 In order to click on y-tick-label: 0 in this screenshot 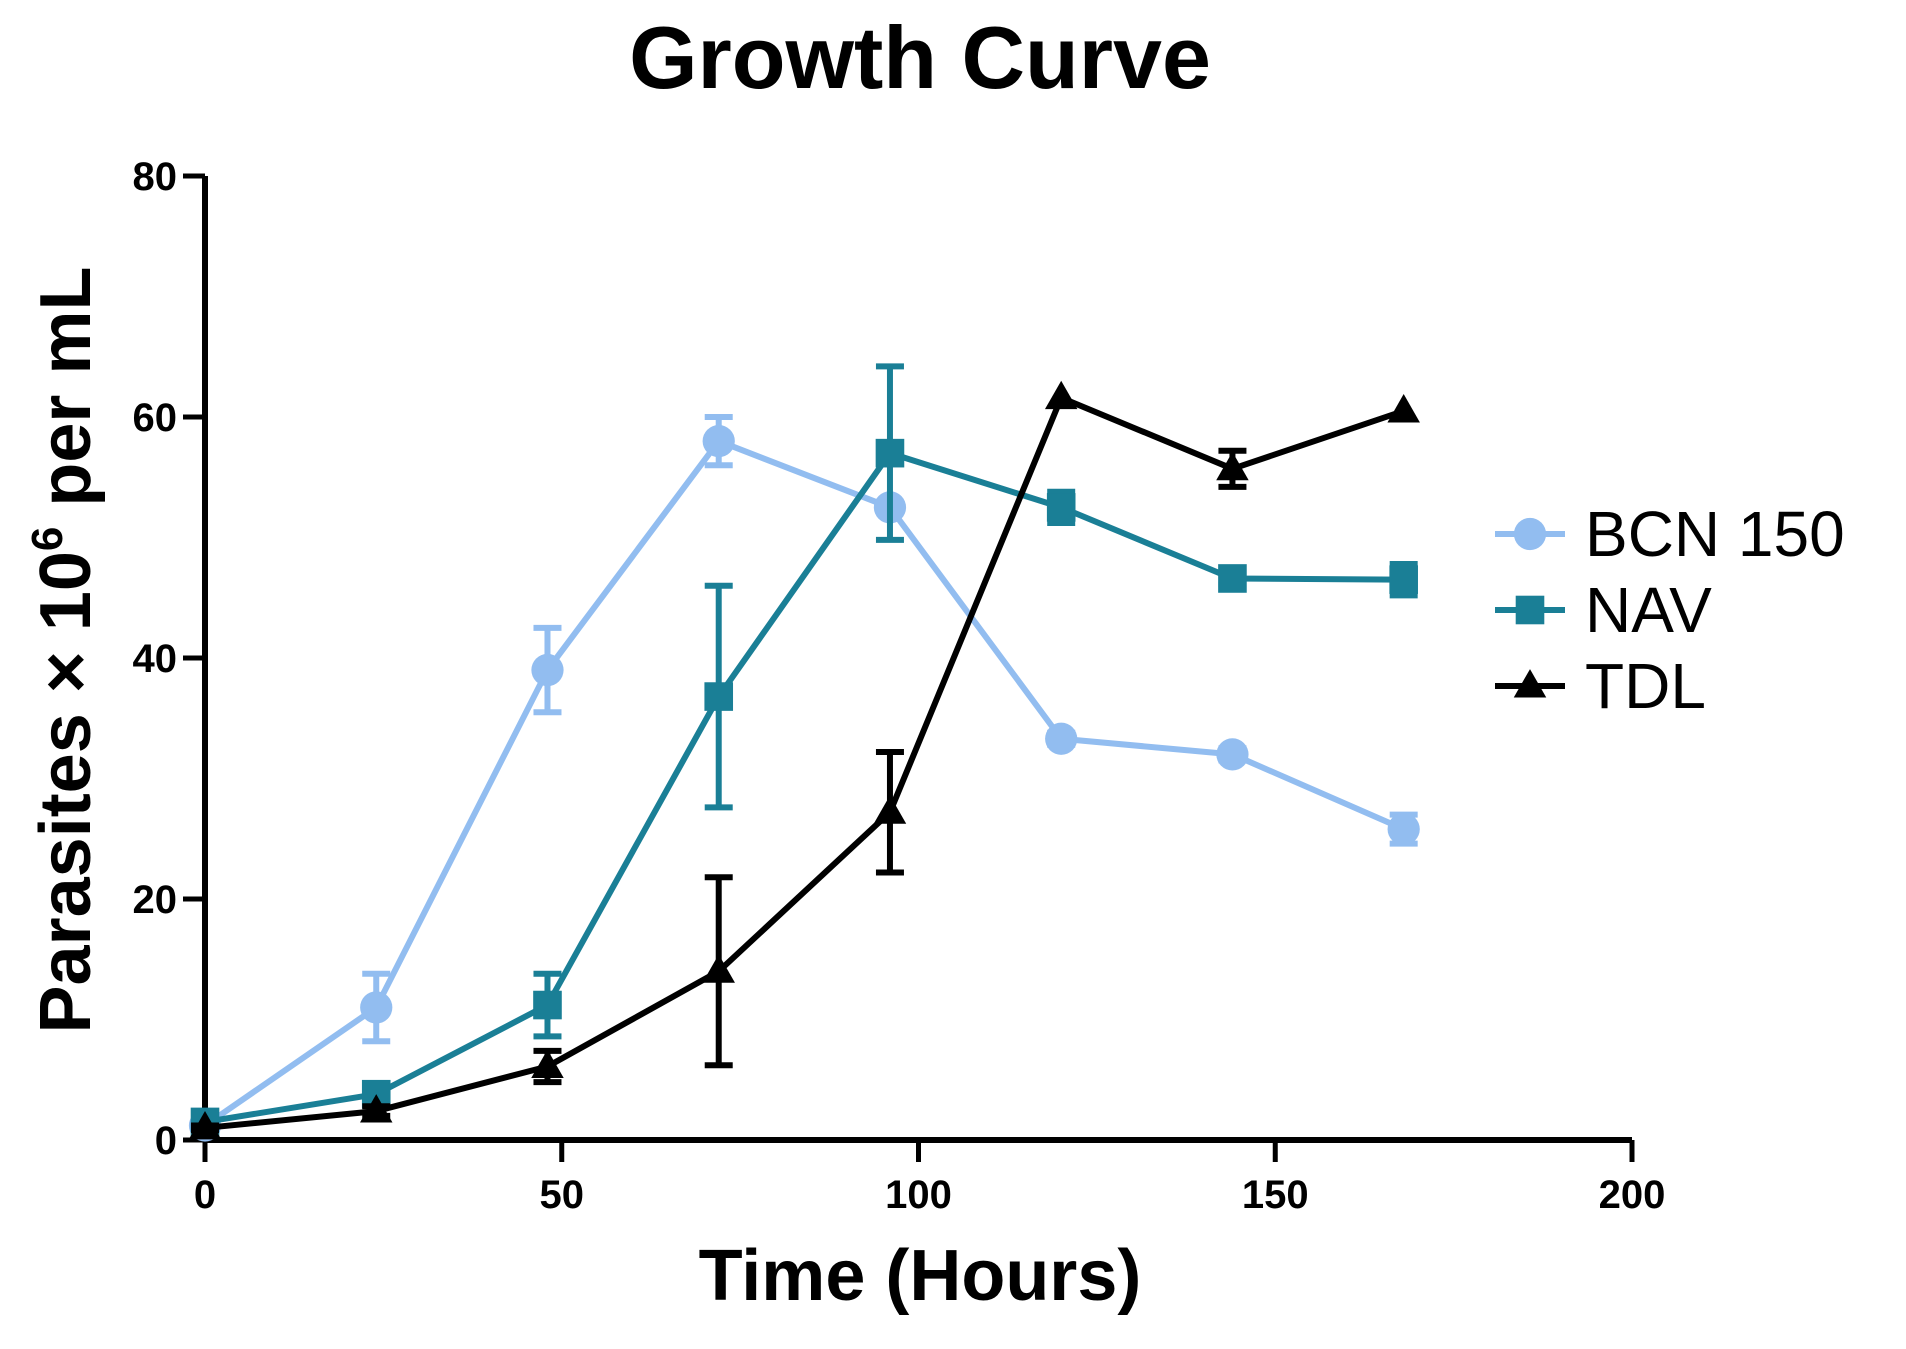, I will do `click(166, 1141)`.